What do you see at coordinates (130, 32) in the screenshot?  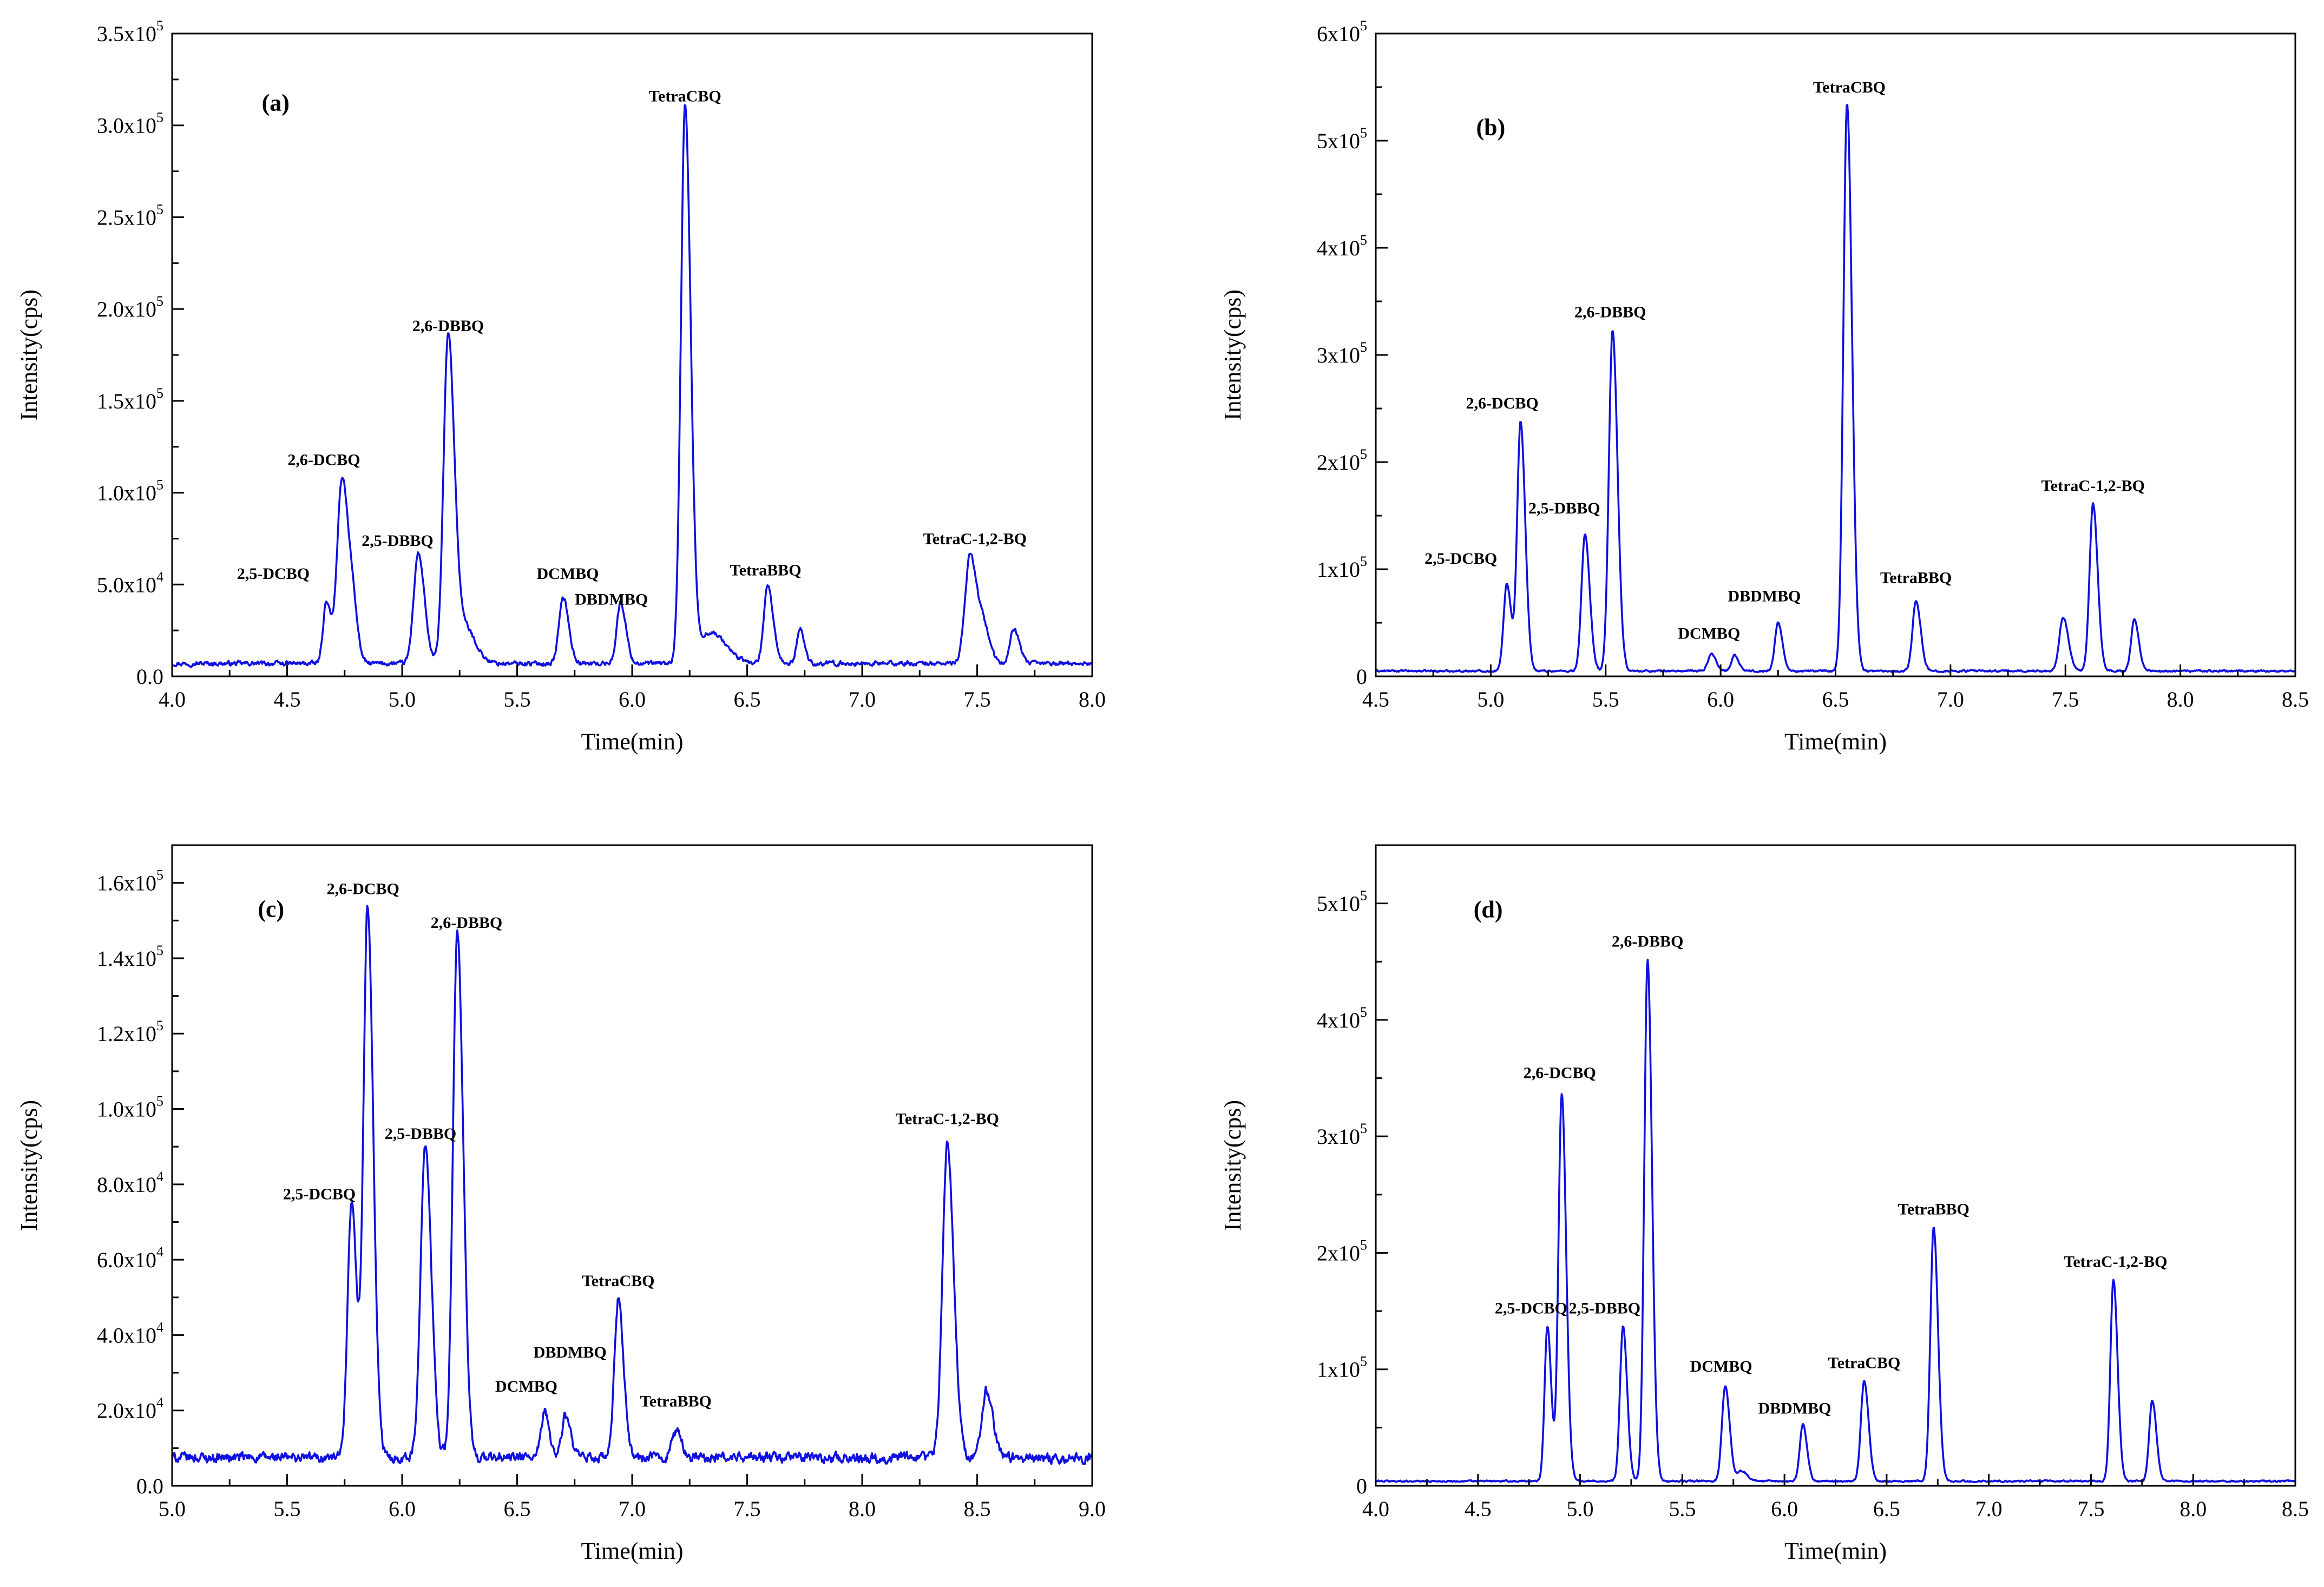 I see `y-tick-label: 3.5x10⁵` at bounding box center [130, 32].